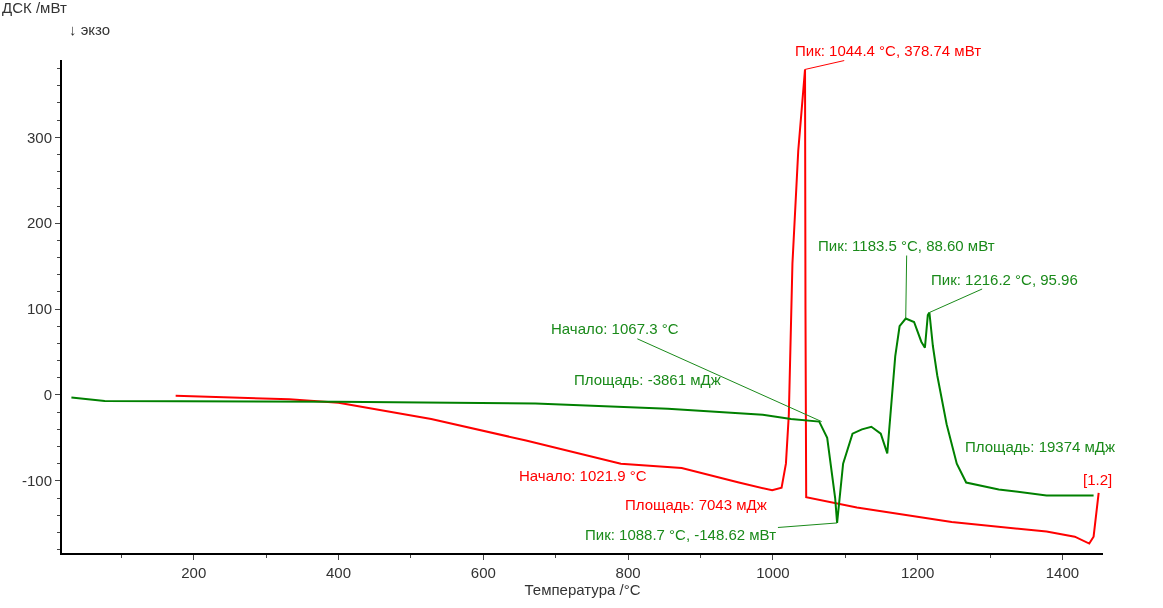 This screenshot has width=1163, height=608. I want to click on annotation: Пик: 1044.4 °C, 378.74 мВт, so click(888, 50).